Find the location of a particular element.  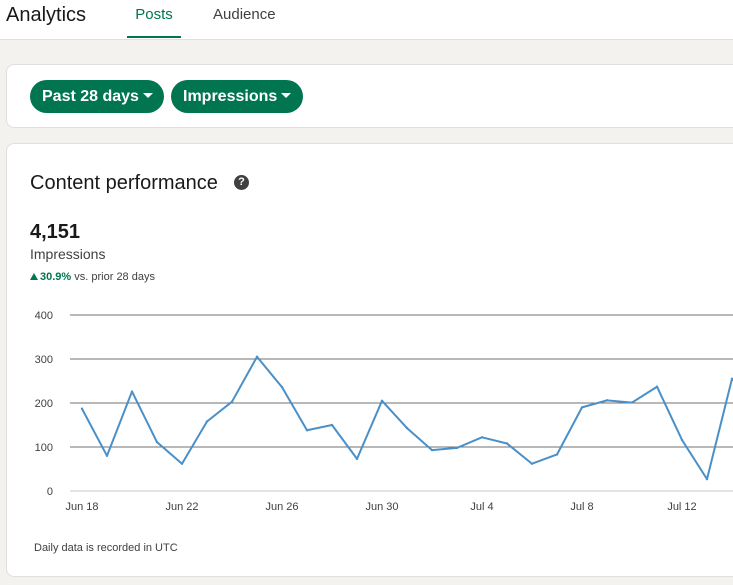

x-tick-label: Jul 12 is located at coordinates (681, 507).